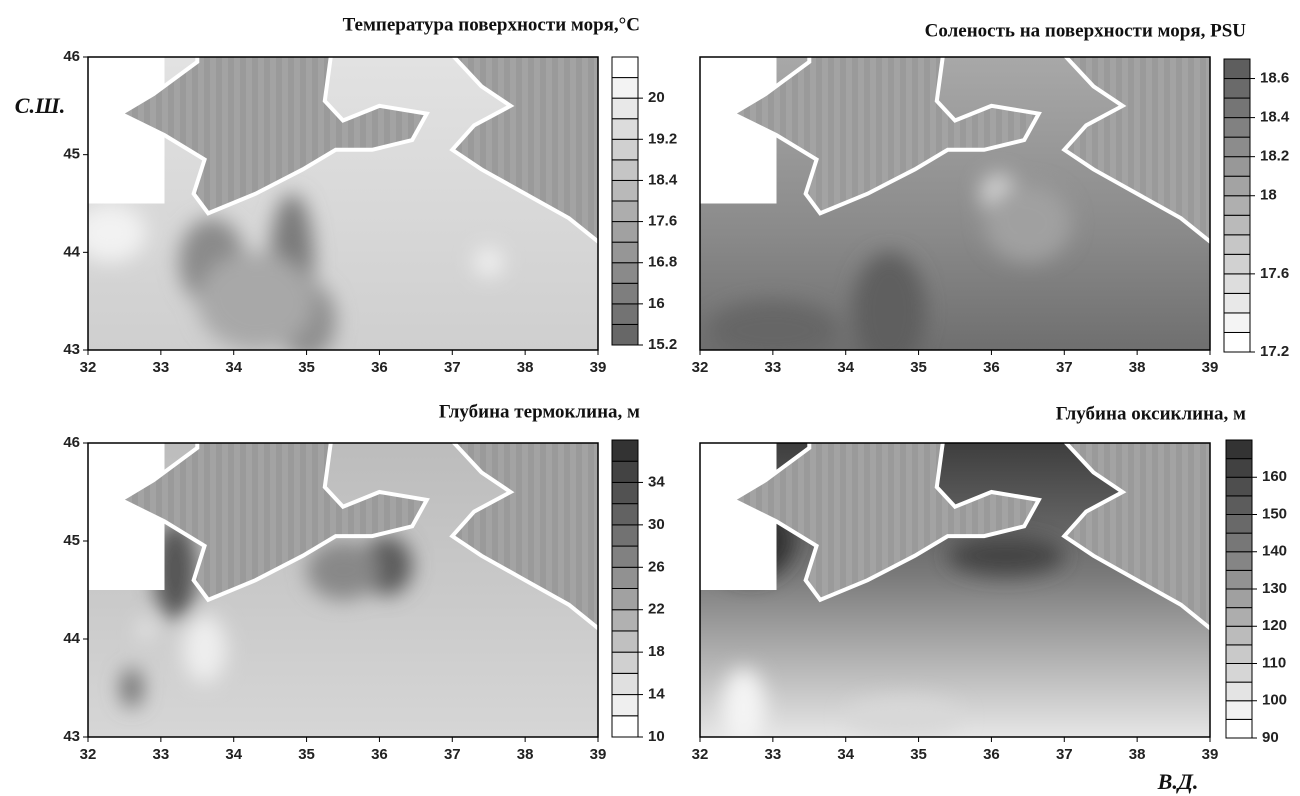 The image size is (1300, 796). Describe the element at coordinates (1275, 117) in the screenshot. I see `colorbar-tick-label: 18.4` at that location.